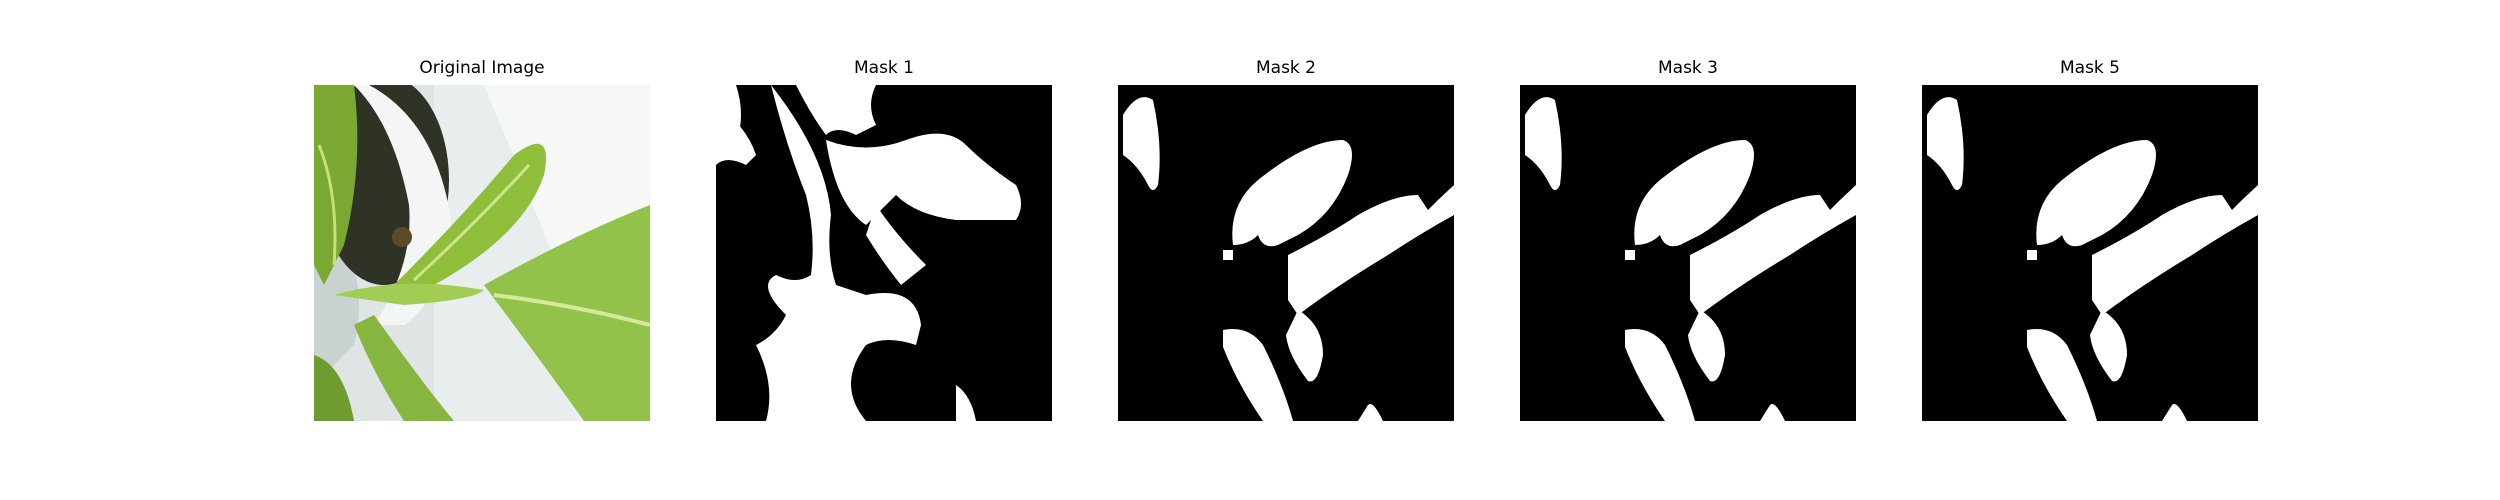  Describe the element at coordinates (884, 253) in the screenshot. I see `mask-1-image` at that location.